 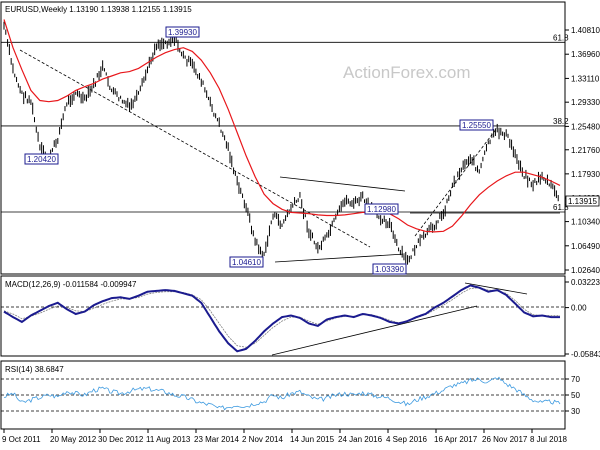 I want to click on price-label-text: 1.25550, so click(x=476, y=125).